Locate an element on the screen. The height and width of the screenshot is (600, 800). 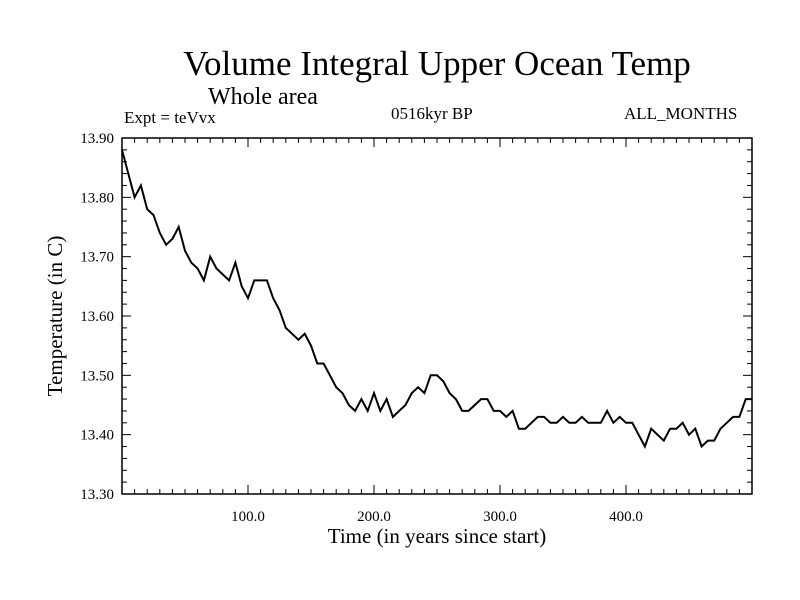
y-tick-label: 13.30 is located at coordinates (97, 495).